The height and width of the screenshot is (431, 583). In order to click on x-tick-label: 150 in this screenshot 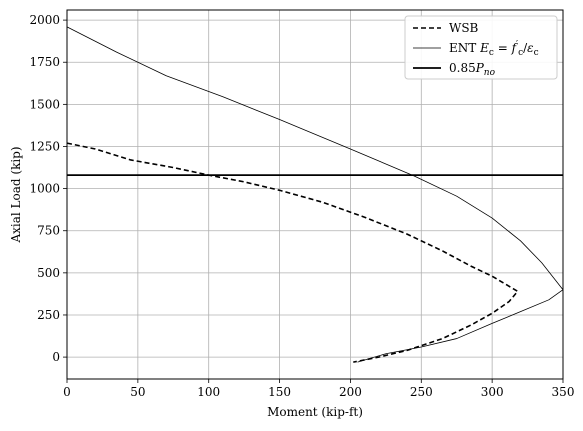, I will do `click(279, 392)`.